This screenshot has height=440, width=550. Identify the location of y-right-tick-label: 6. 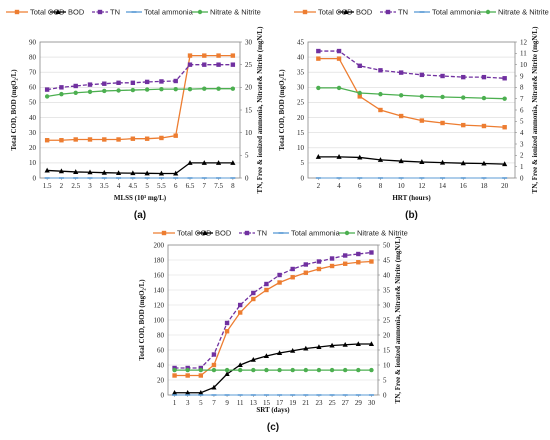
(522, 110).